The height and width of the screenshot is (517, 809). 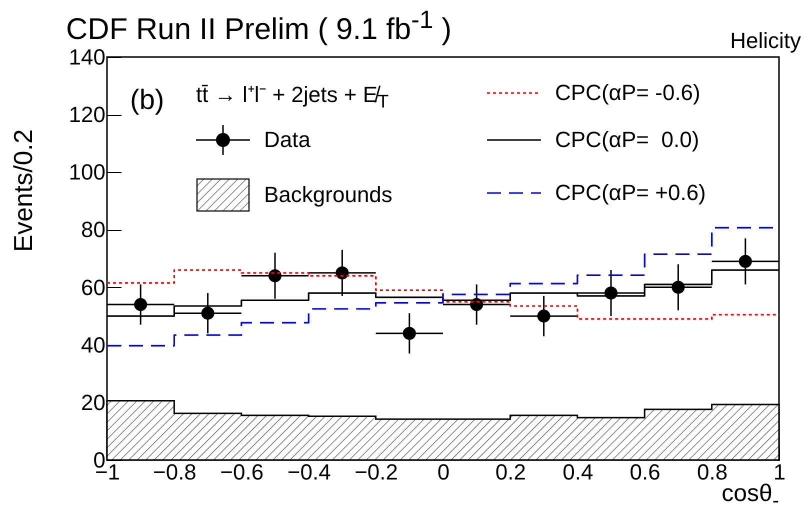 What do you see at coordinates (87, 172) in the screenshot?
I see `y-tick-label: 100` at bounding box center [87, 172].